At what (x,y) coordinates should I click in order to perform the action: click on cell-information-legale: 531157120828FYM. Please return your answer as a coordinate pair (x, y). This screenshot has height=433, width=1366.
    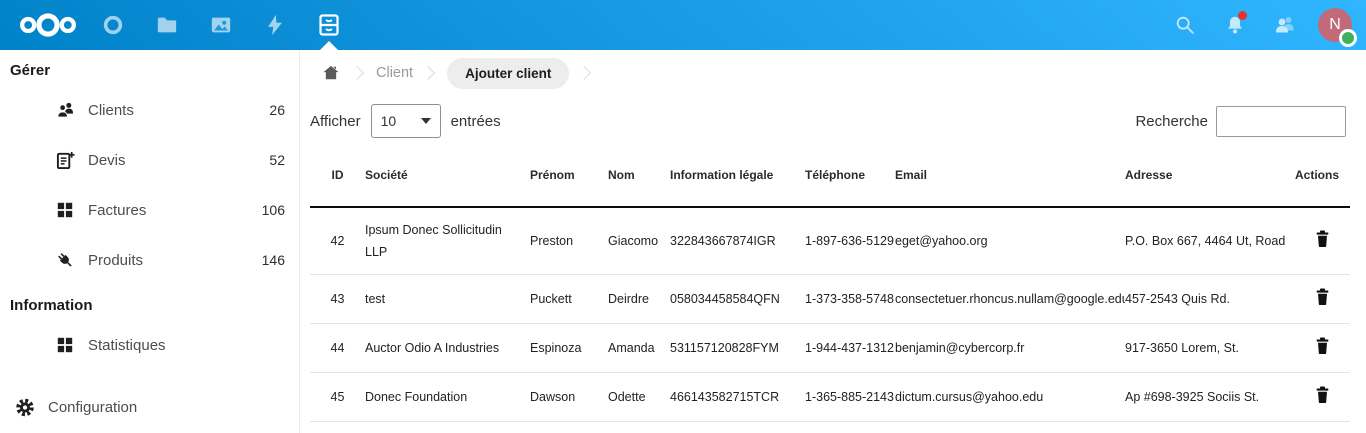
    Looking at the image, I should click on (737, 348).